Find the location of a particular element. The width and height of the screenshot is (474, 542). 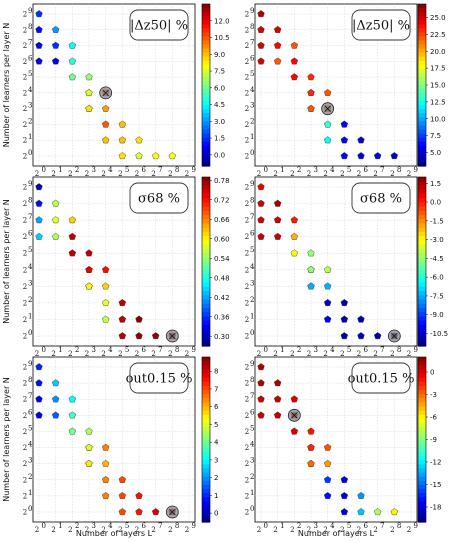

y-tick-exponent: 3 is located at coordinates (30, 283).